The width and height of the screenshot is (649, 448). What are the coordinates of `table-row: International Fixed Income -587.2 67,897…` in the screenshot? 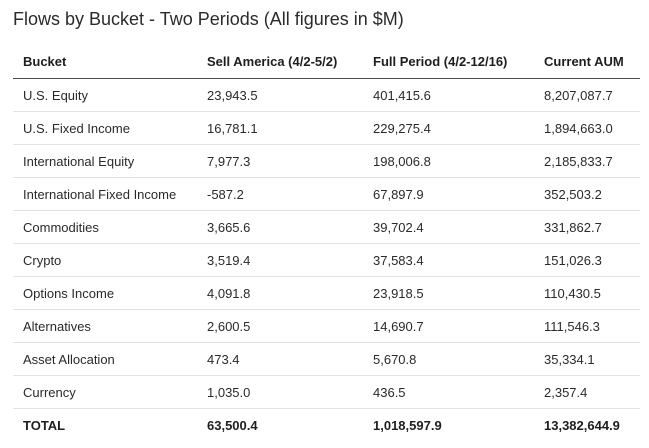 It's located at (326, 194).